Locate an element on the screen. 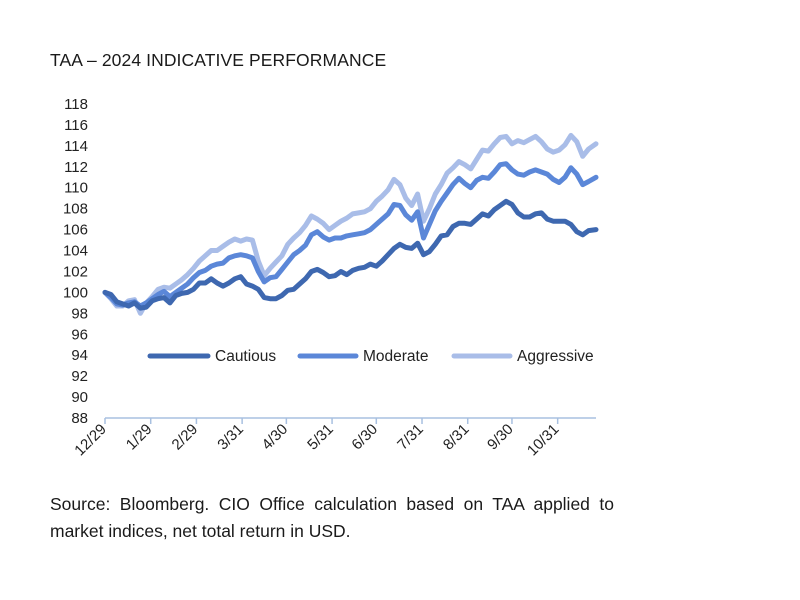  y-tick-label: 100 is located at coordinates (75, 292).